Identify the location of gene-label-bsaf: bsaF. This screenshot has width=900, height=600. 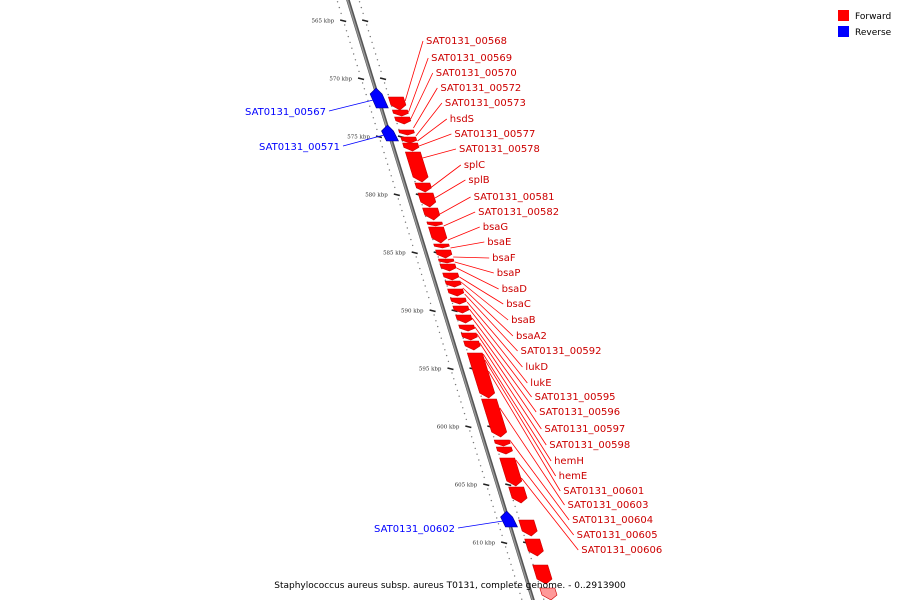
(504, 258).